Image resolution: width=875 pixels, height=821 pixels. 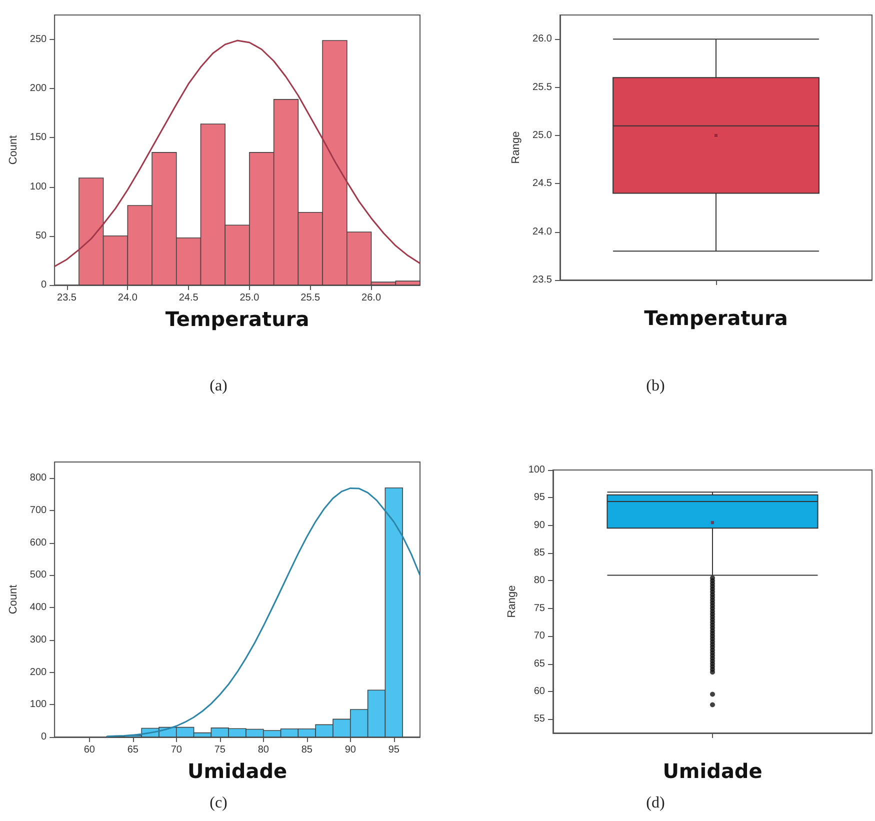 What do you see at coordinates (39, 575) in the screenshot?
I see `y-tick-label: 500` at bounding box center [39, 575].